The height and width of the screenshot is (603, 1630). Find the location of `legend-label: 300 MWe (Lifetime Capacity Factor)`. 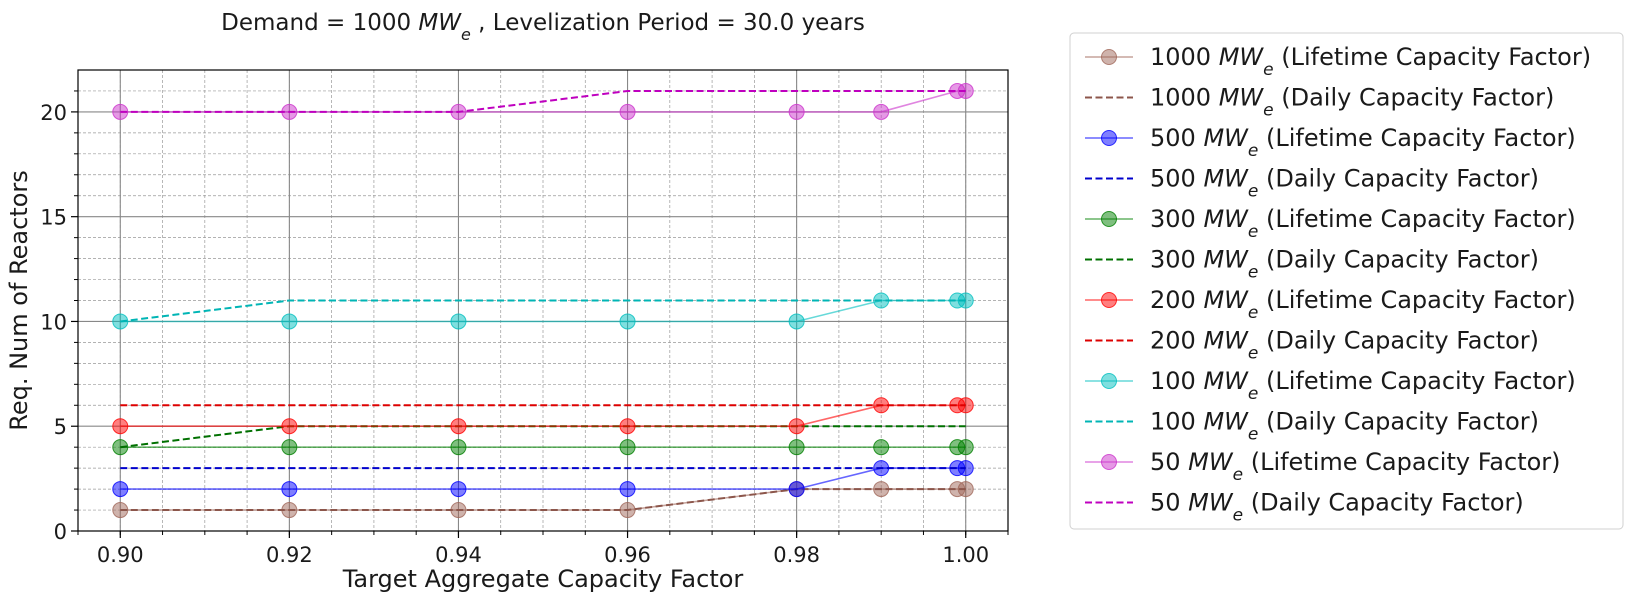

legend-label: 300 MWe (Lifetime Capacity Factor) is located at coordinates (1363, 223).